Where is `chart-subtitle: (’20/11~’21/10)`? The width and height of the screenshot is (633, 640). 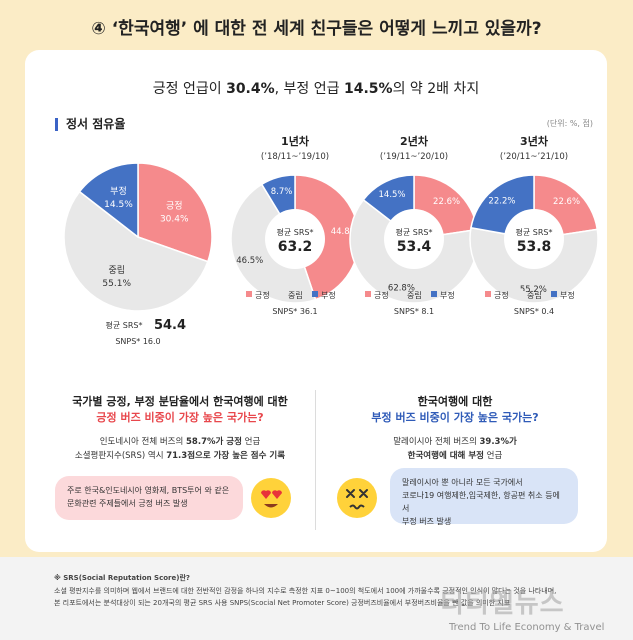
chart-subtitle: (’20/11~’21/10) is located at coordinates (534, 157).